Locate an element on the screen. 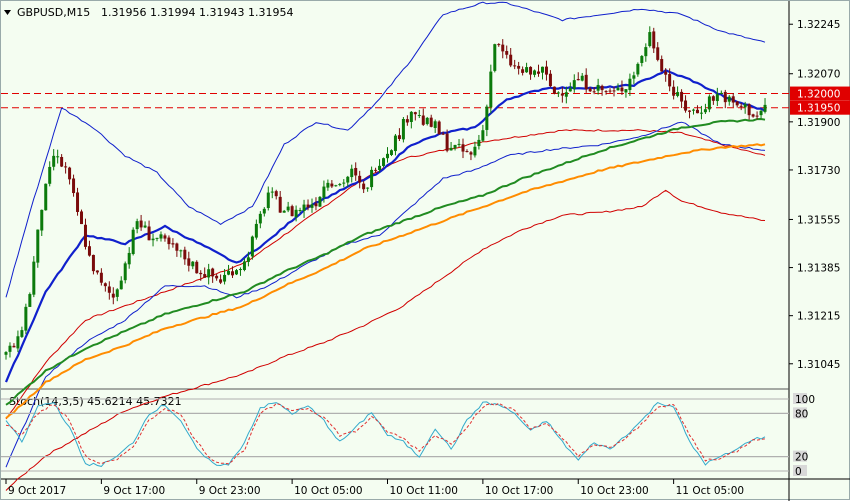 This screenshot has width=850, height=501. stoch-main-line is located at coordinates (385, 434).